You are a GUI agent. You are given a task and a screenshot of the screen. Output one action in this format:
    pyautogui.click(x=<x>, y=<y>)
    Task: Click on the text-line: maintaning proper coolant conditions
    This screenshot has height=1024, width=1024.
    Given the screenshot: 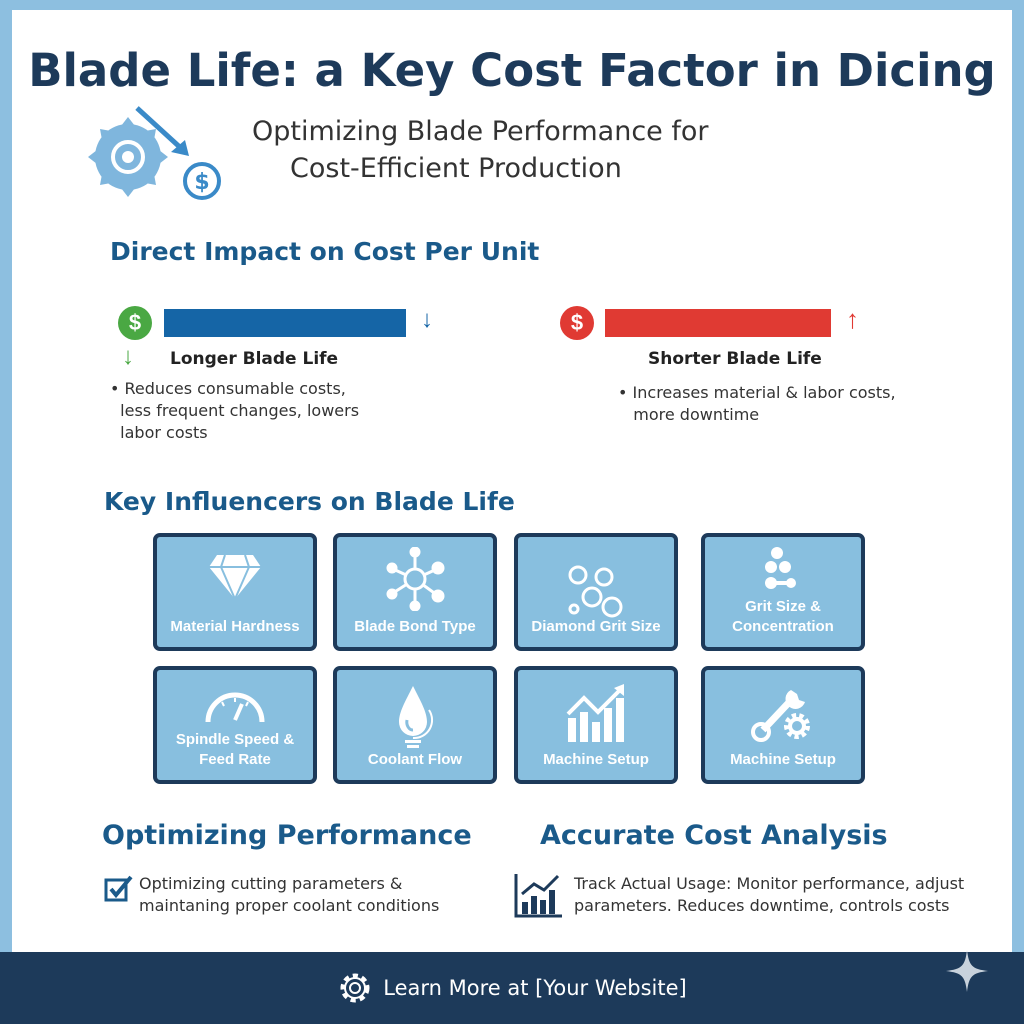 What is the action you would take?
    pyautogui.click(x=289, y=905)
    